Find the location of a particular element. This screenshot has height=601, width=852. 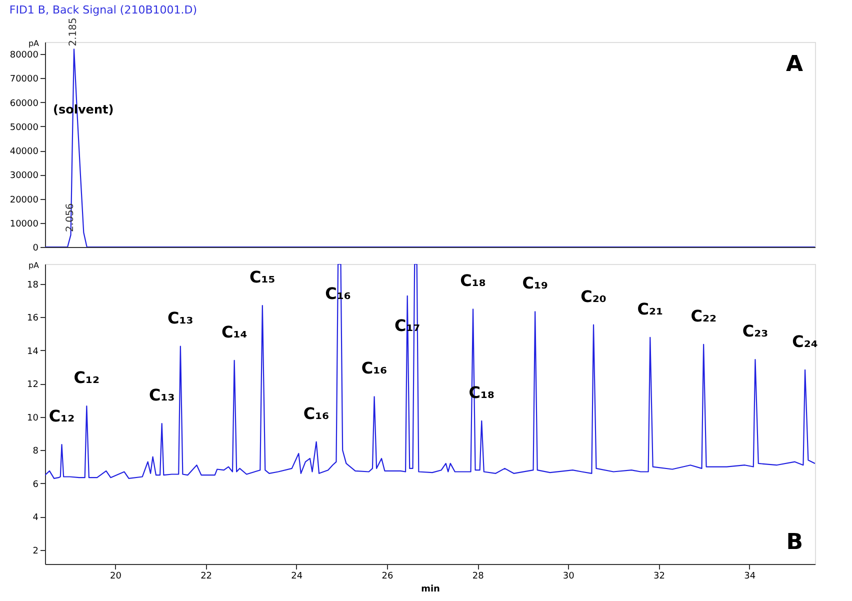

x-tick-label: 26 is located at coordinates (388, 577).